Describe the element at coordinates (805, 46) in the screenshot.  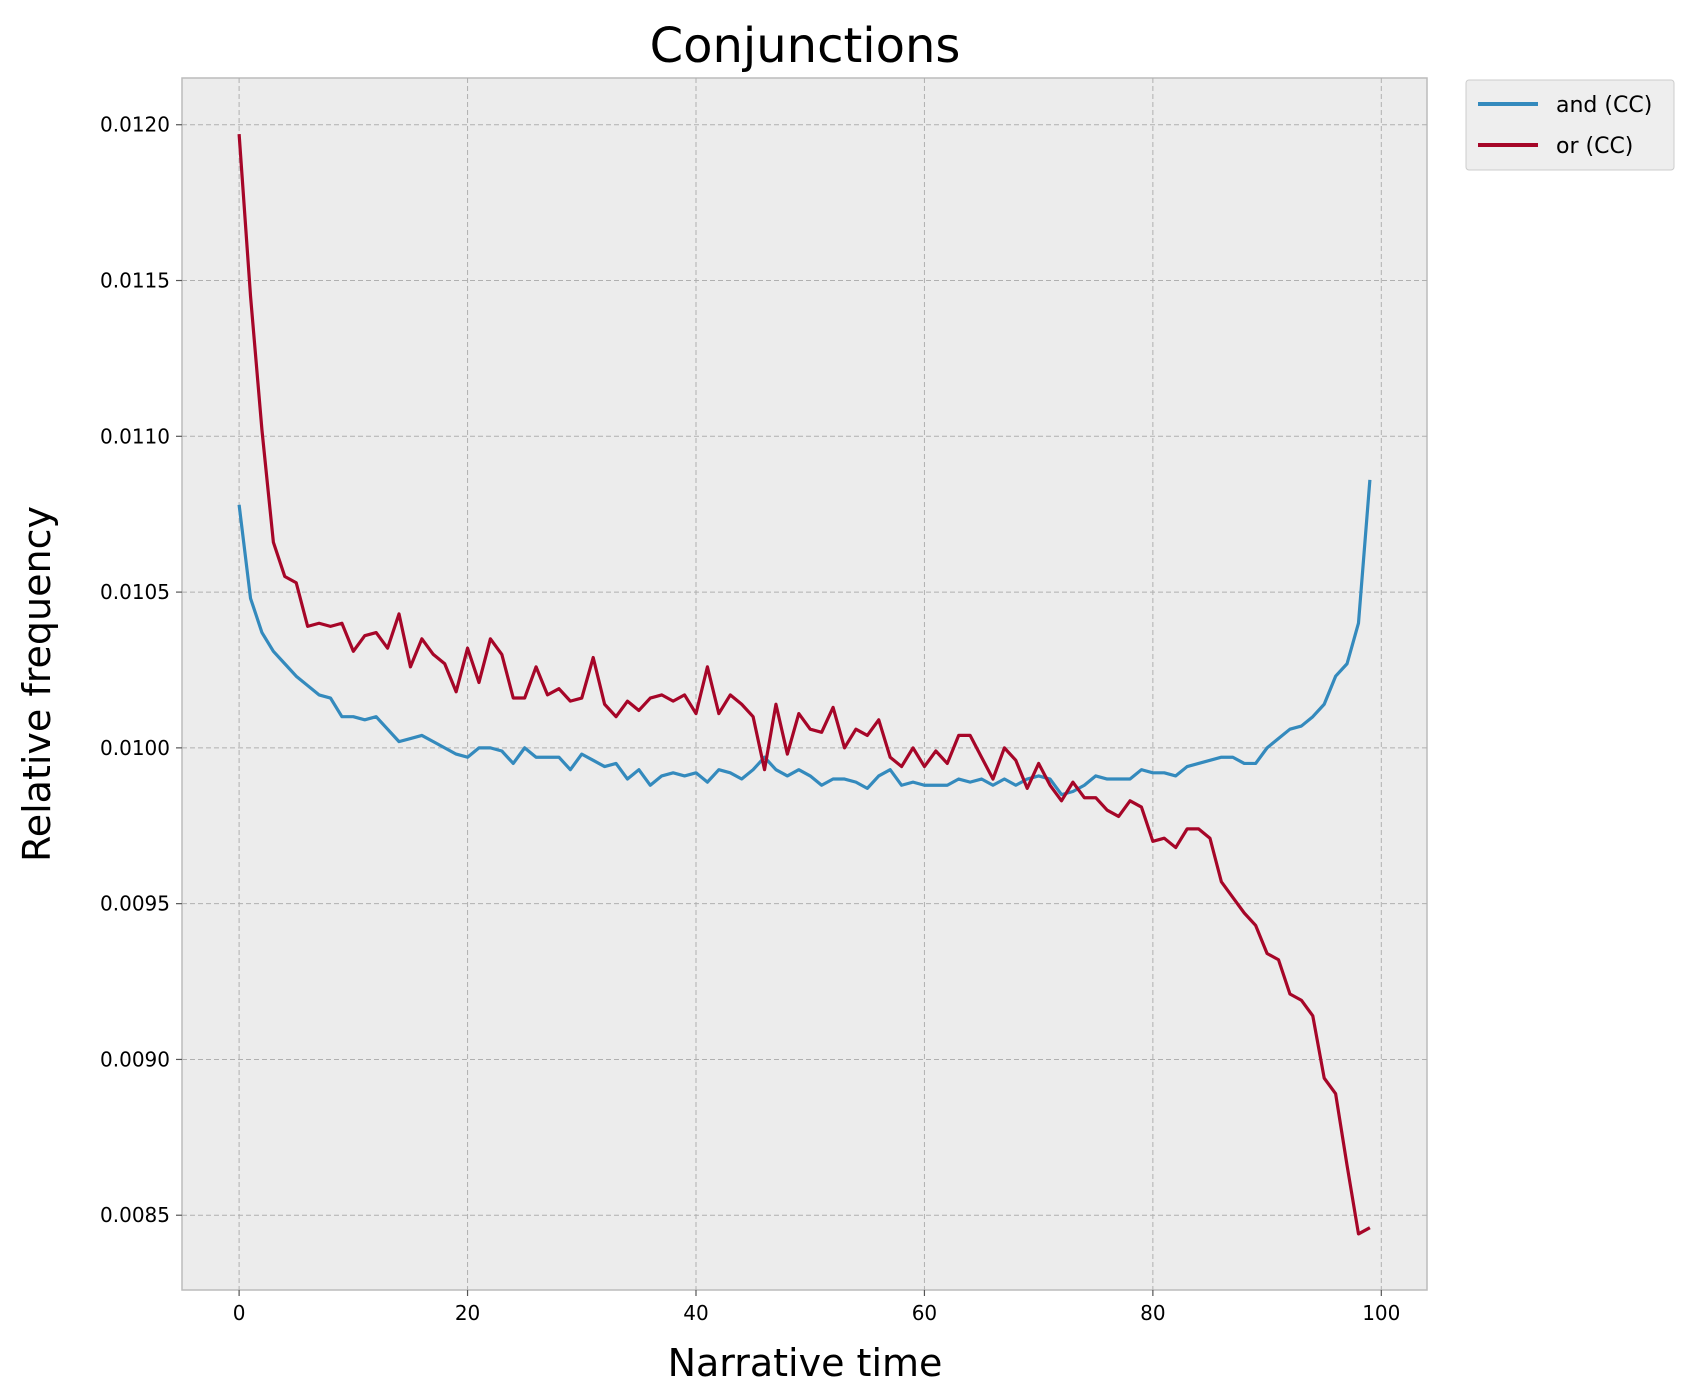
I see `chart-title: Conjunctions` at that location.